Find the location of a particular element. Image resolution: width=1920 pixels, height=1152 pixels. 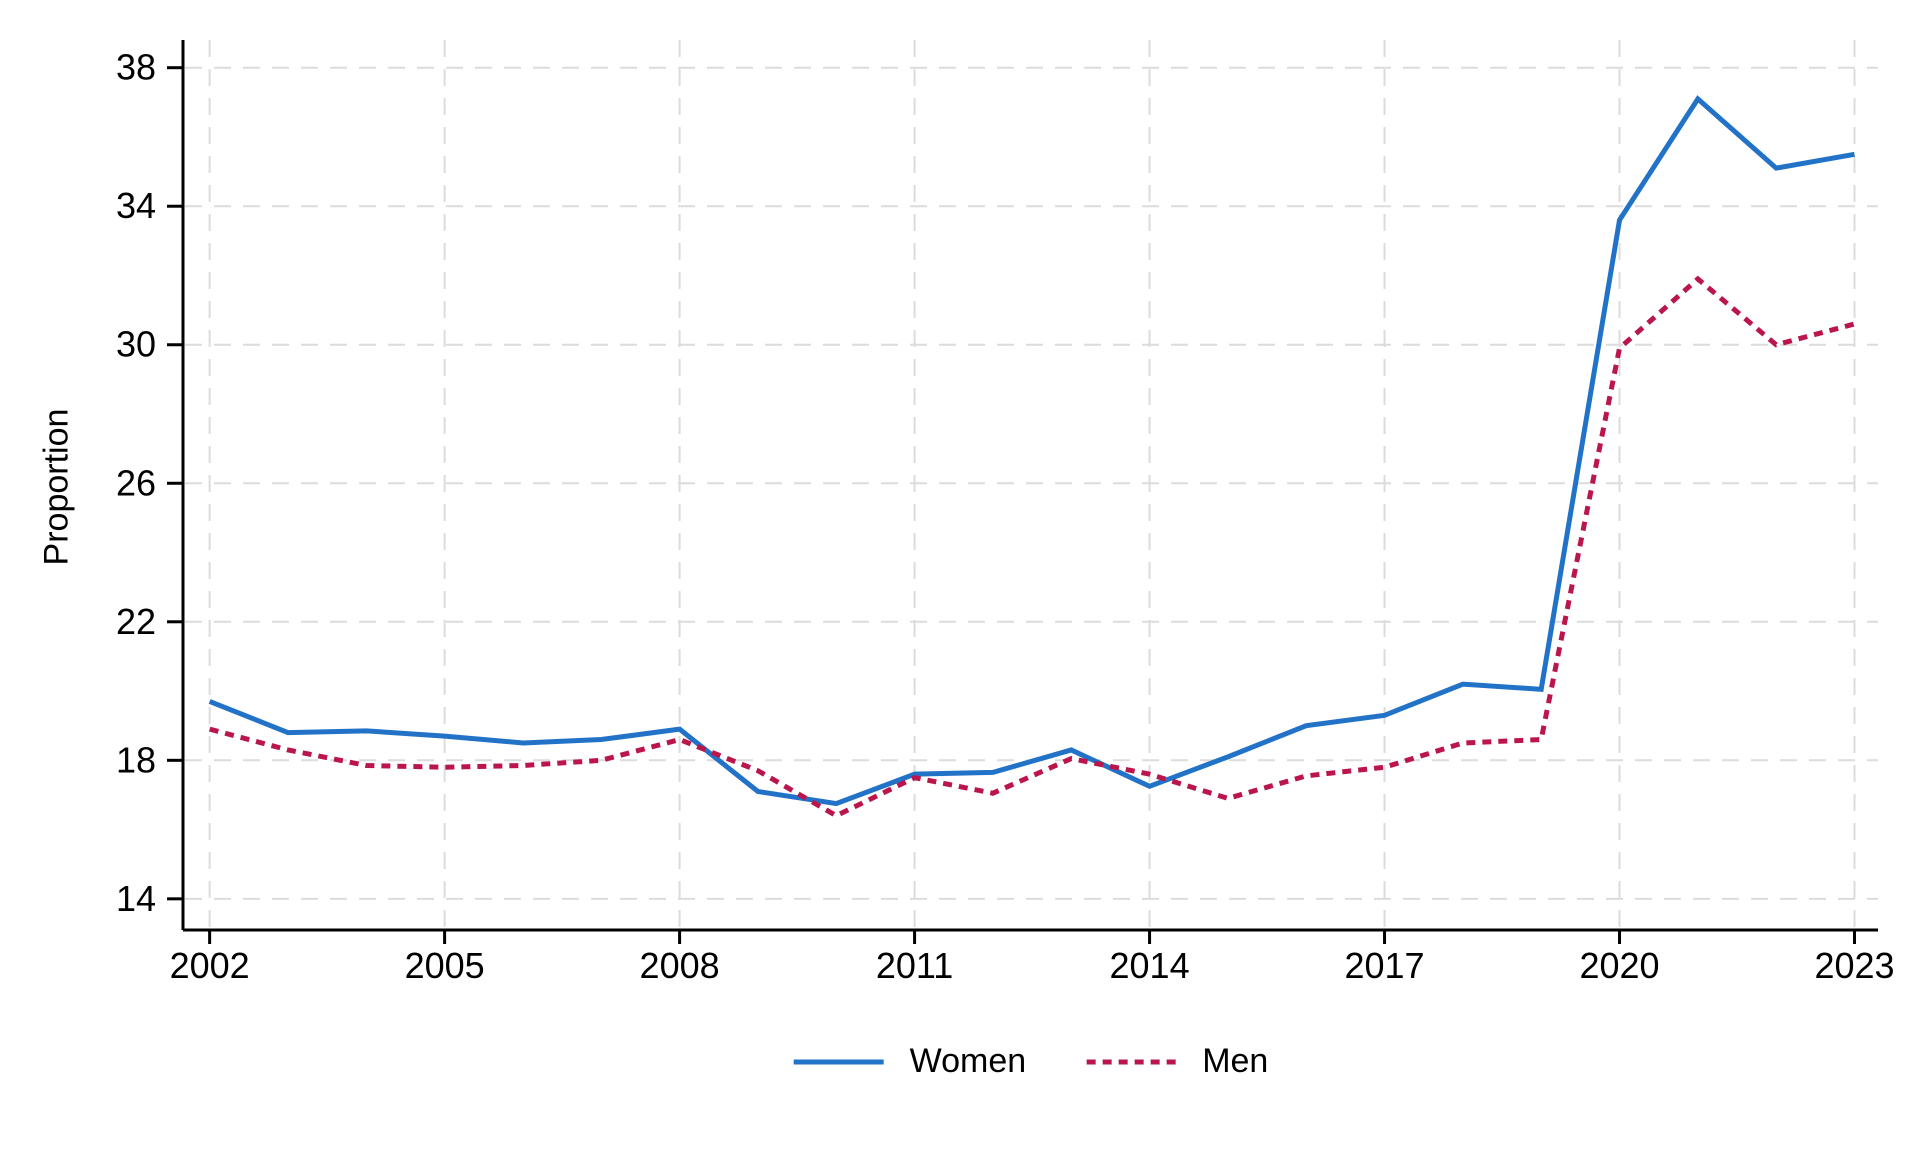

women-line-swatch is located at coordinates (838, 1061).